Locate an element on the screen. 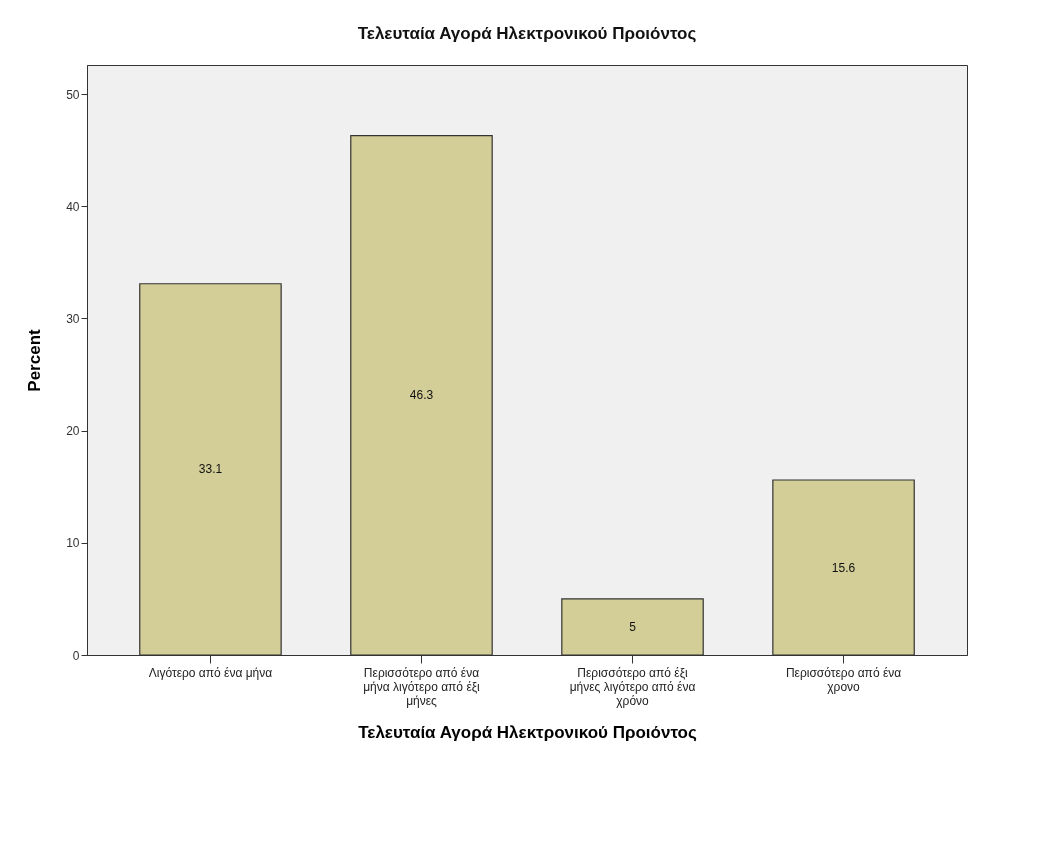 The height and width of the screenshot is (866, 1062). y-tick-label: 50 is located at coordinates (73, 94).